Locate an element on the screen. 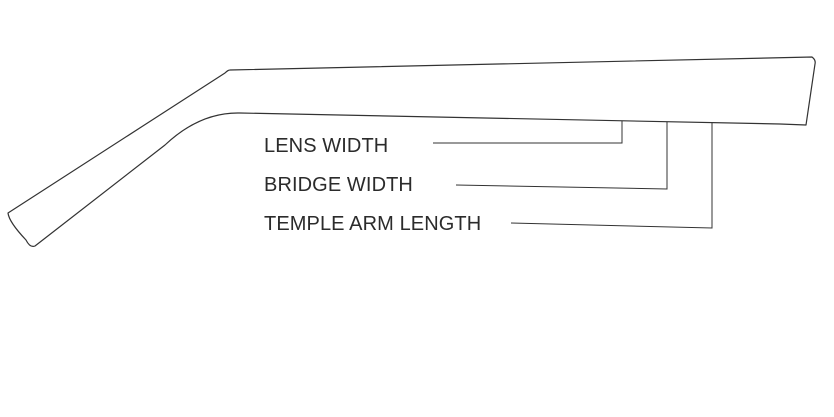  temple-arm-length-leader-line is located at coordinates (611, 176).